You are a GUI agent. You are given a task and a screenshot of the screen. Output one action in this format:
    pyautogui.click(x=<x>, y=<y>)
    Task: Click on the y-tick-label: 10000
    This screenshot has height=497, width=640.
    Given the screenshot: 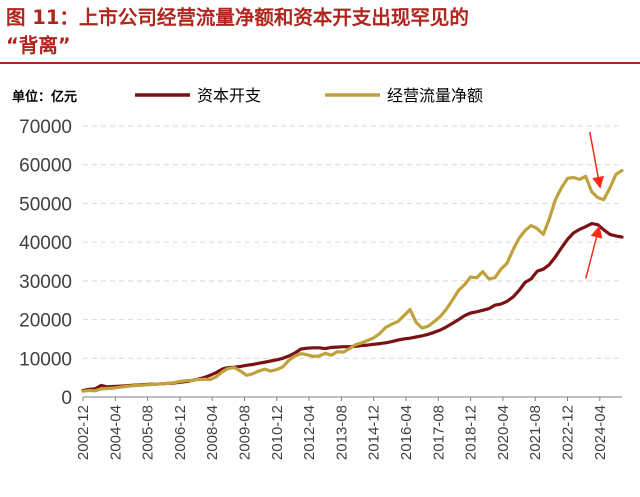 What is the action you would take?
    pyautogui.click(x=45, y=359)
    